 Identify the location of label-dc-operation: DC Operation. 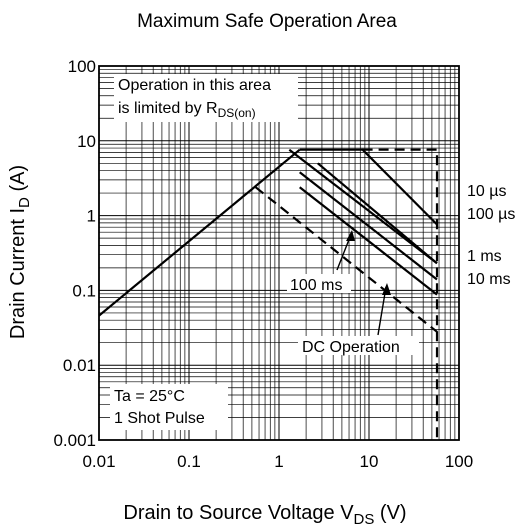
(351, 347).